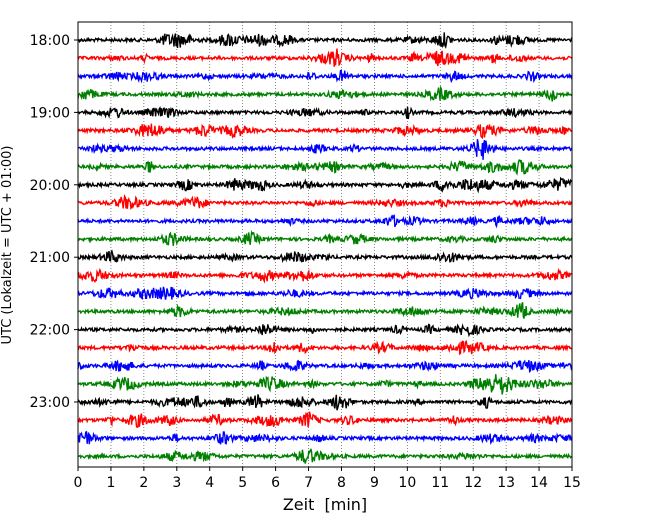 The width and height of the screenshot is (650, 520). What do you see at coordinates (325, 504) in the screenshot?
I see `x-axis-label: Zeit [min]` at bounding box center [325, 504].